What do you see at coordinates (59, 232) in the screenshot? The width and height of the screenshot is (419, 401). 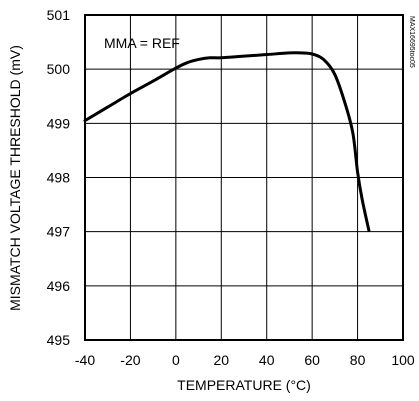 I see `y-tick-label: 497` at bounding box center [59, 232].